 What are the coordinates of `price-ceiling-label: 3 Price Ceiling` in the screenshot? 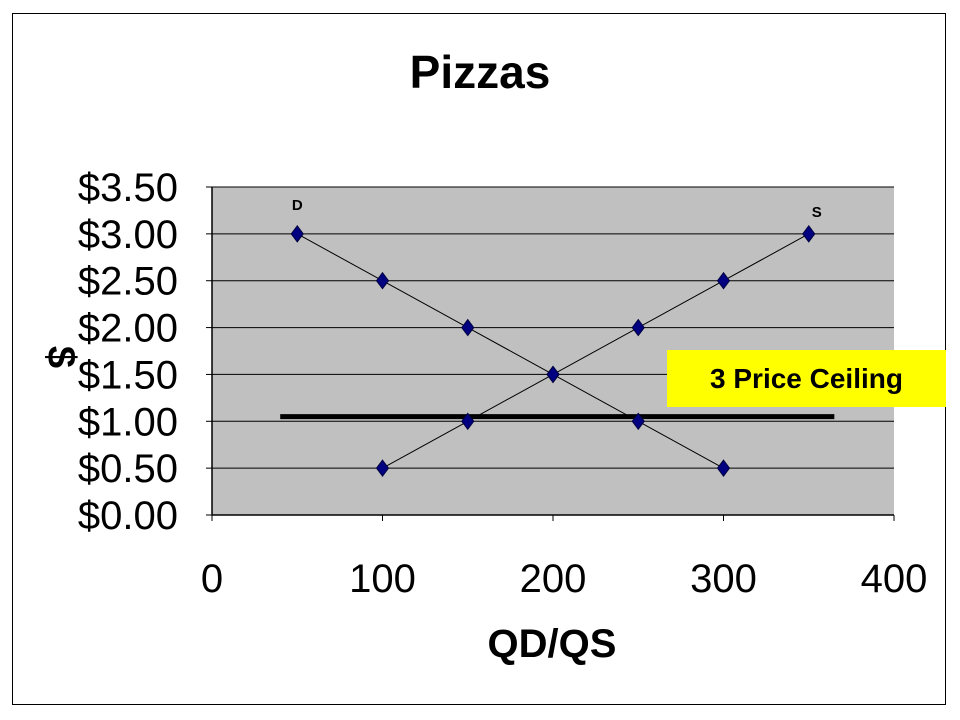 It's located at (806, 378).